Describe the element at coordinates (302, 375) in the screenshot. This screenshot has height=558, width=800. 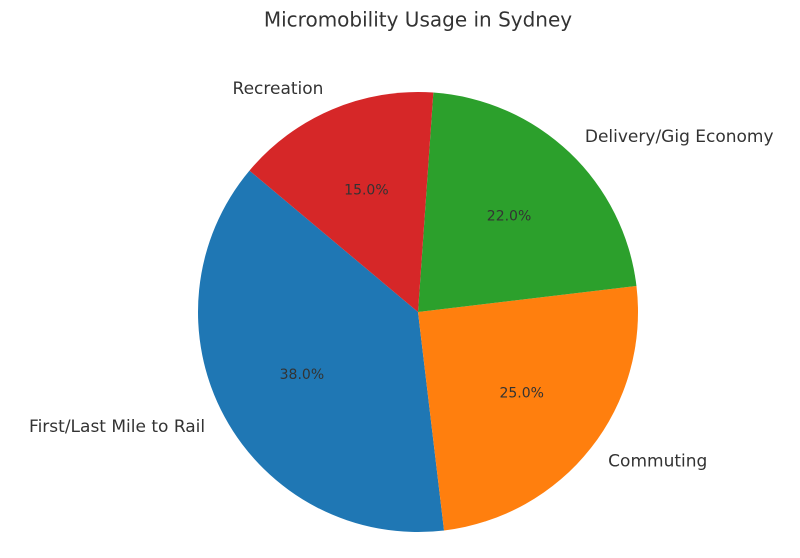
I see `percent-label: 38.0%` at that location.